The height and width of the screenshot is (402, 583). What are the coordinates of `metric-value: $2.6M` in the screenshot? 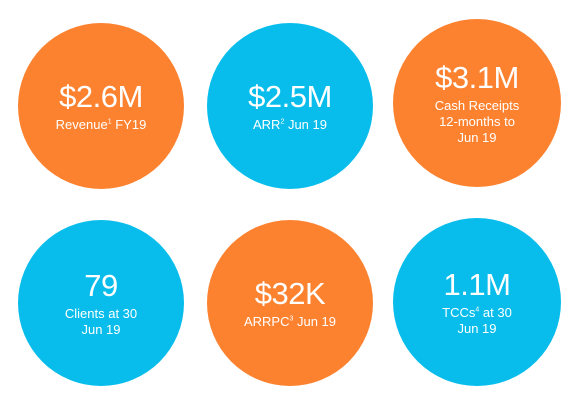 It's located at (101, 96).